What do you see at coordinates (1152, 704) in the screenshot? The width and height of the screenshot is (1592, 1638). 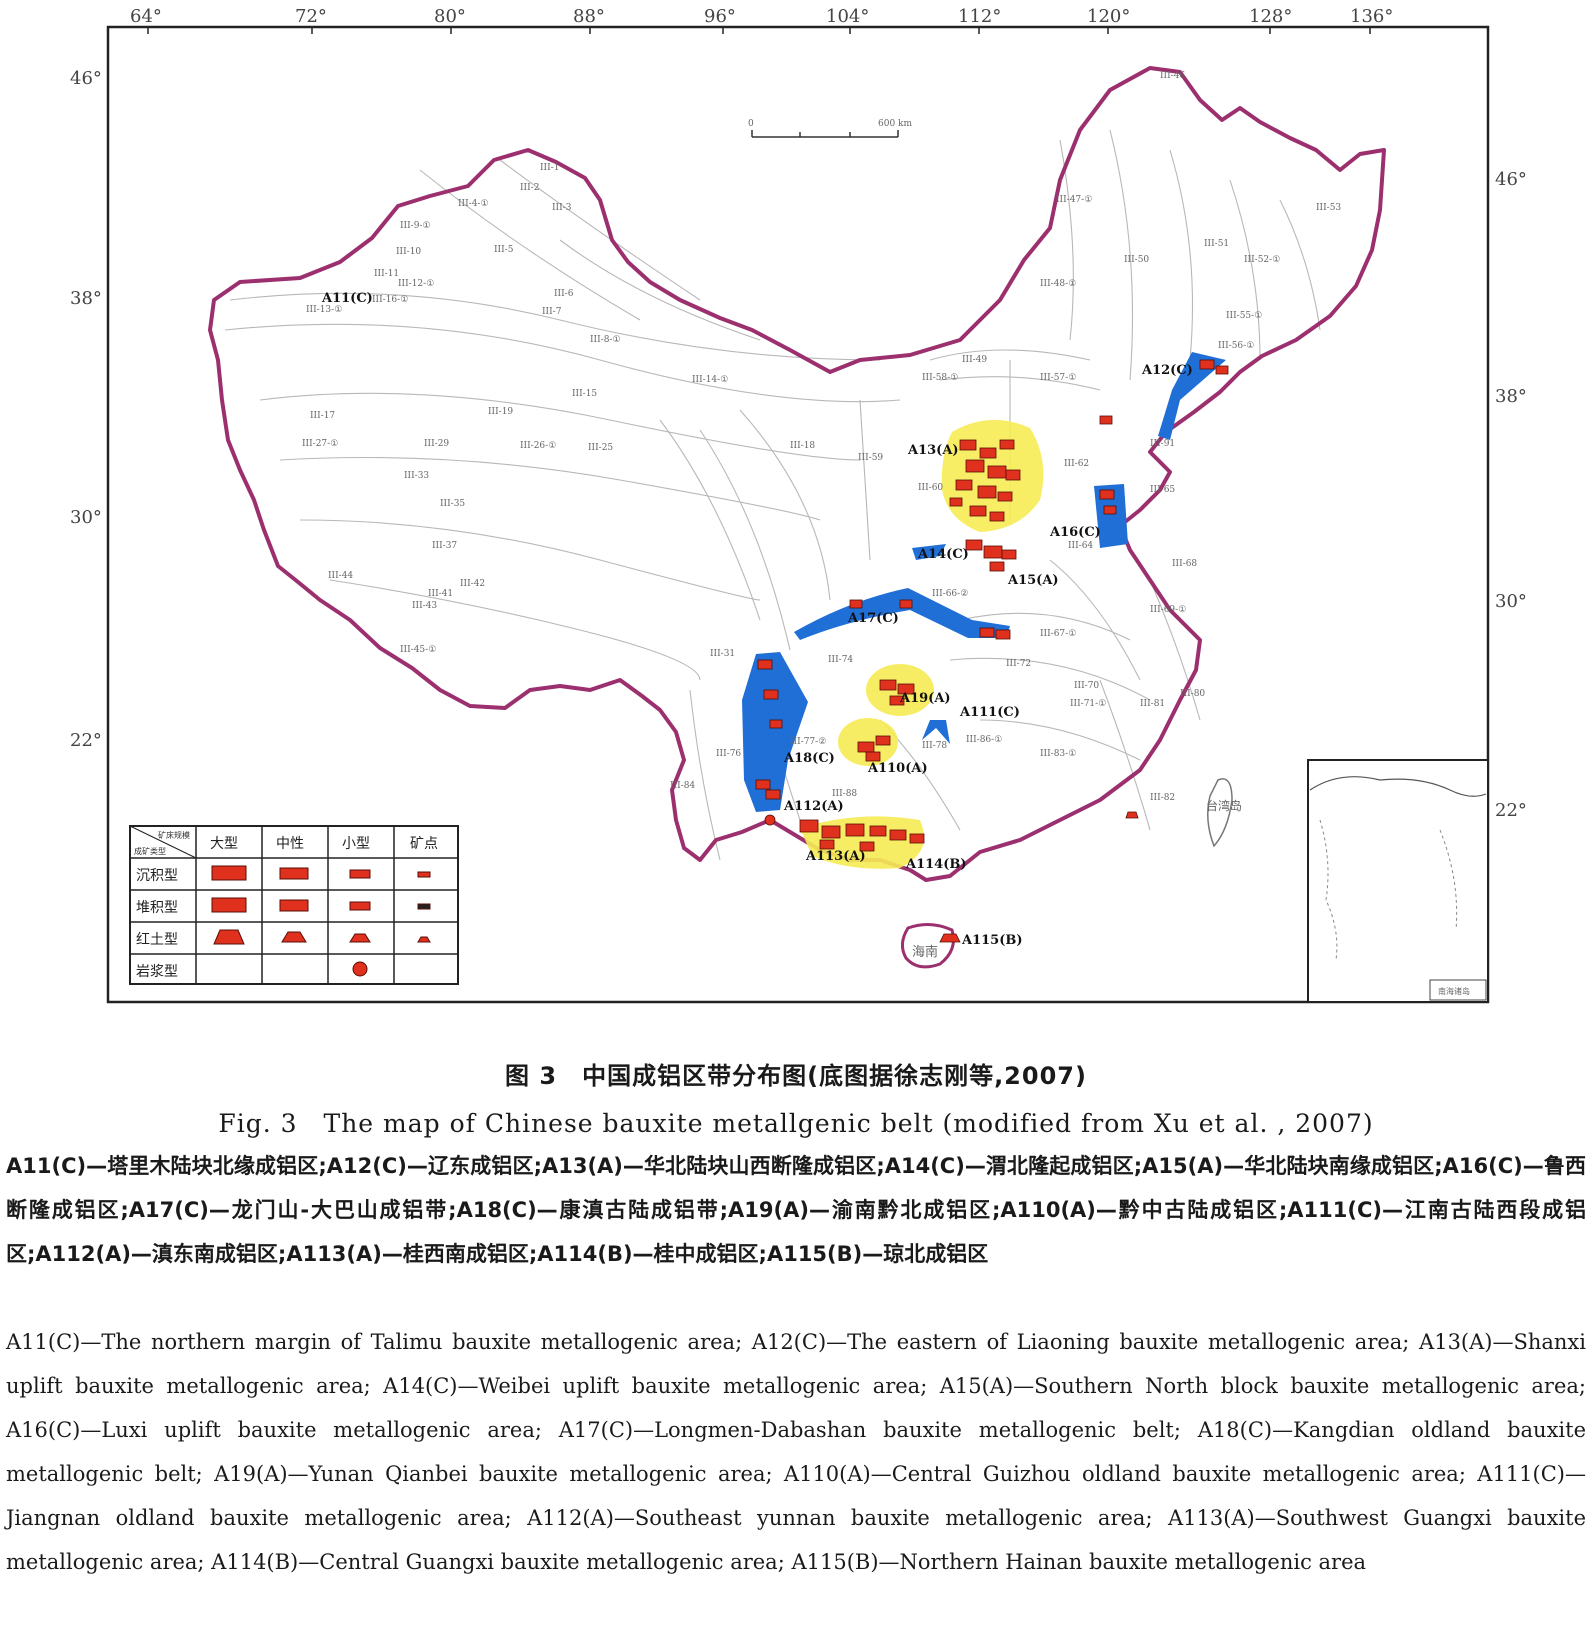 I see `unit-label: III-81` at bounding box center [1152, 704].